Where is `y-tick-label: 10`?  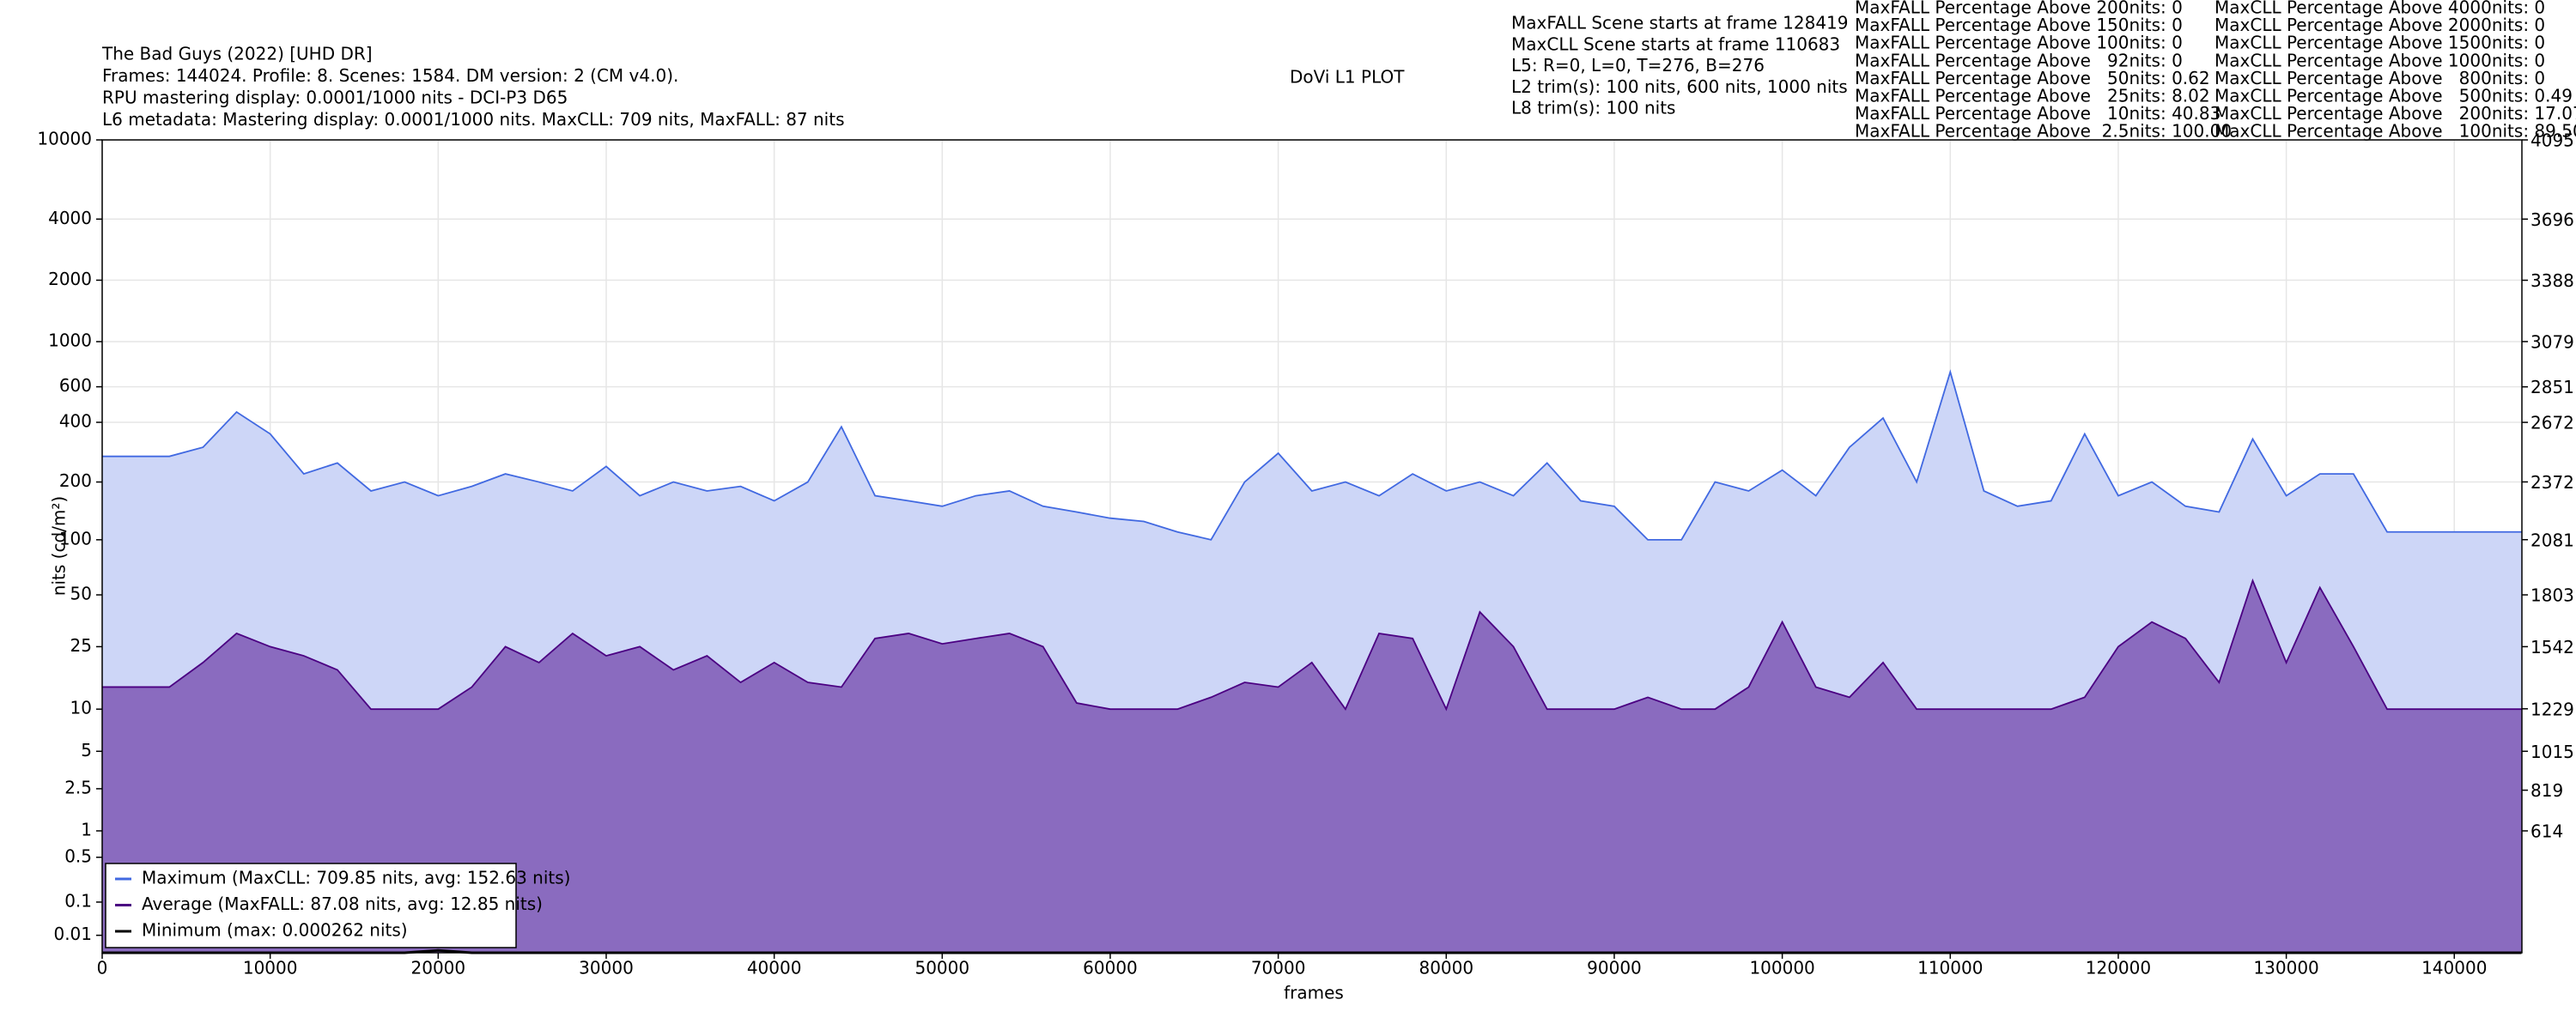 y-tick-label: 10 is located at coordinates (81, 708).